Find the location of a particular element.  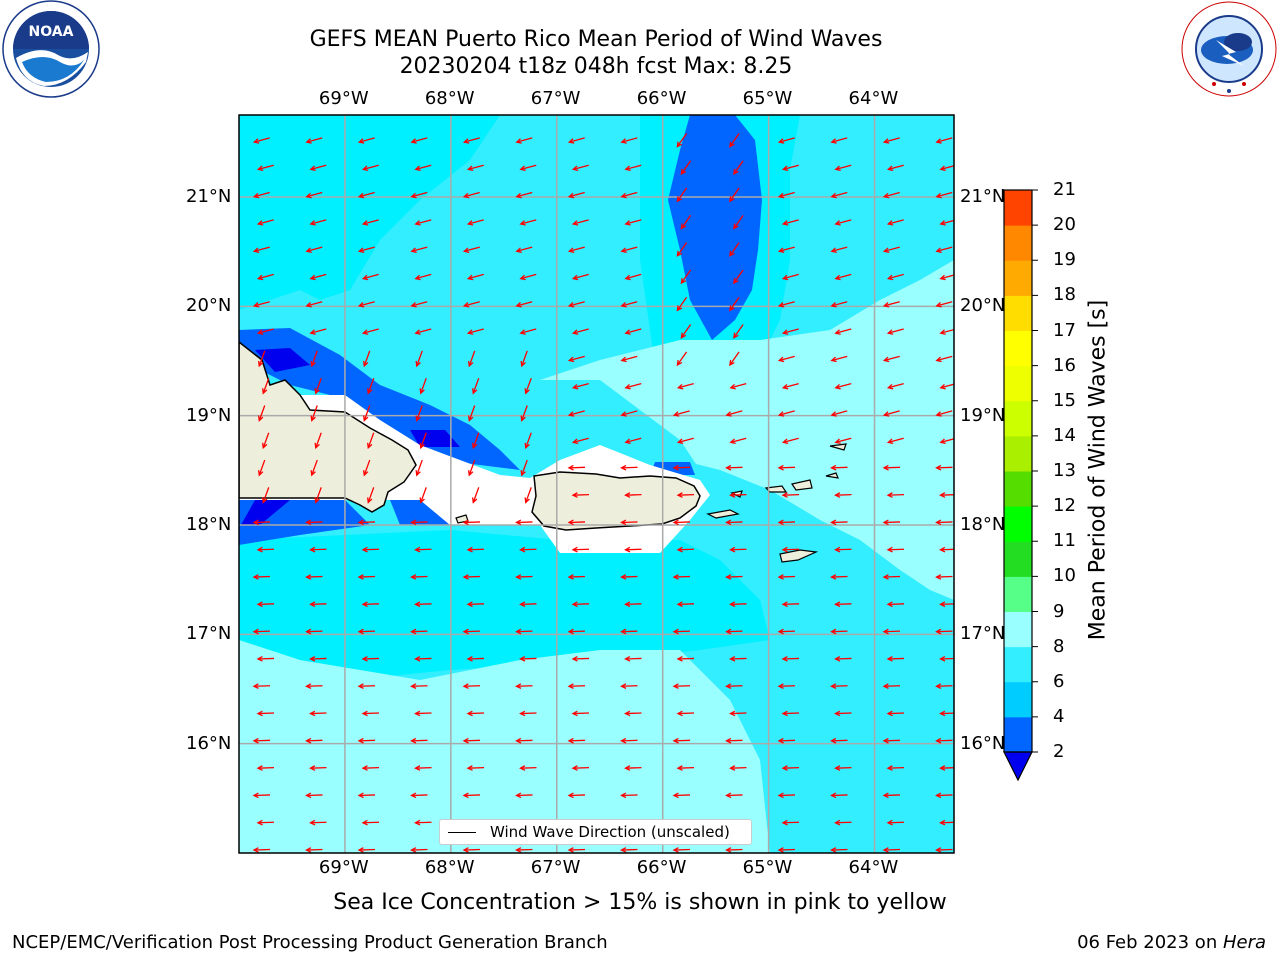

colorbar-tick-label: 20 is located at coordinates (1064, 225).